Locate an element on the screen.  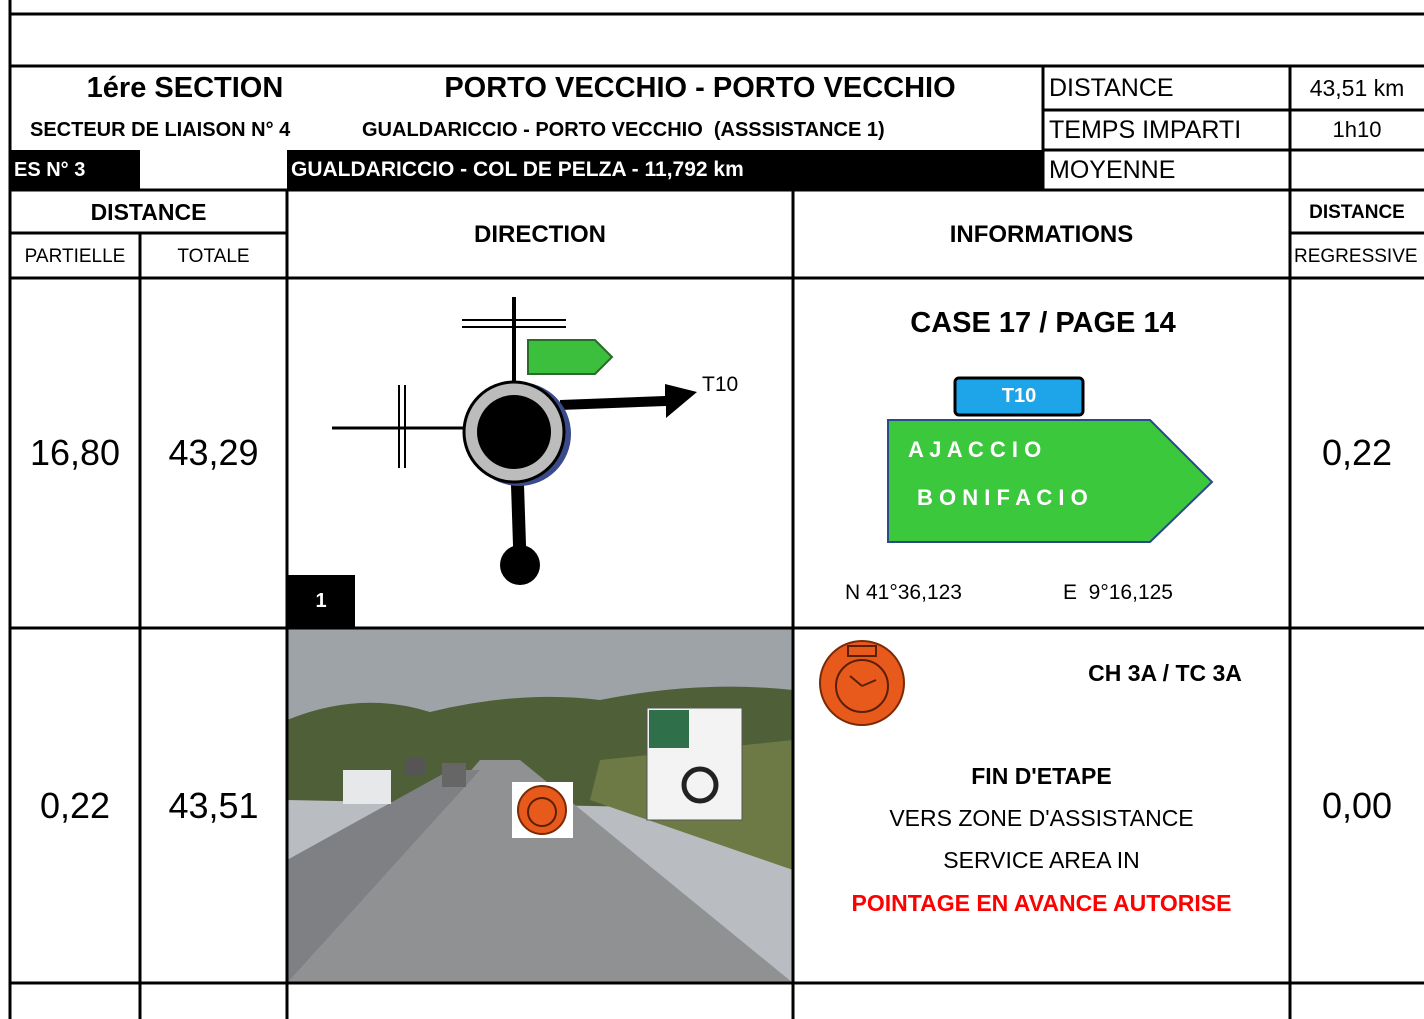
check-point: CH 3A / TC 3A is located at coordinates (1165, 672).